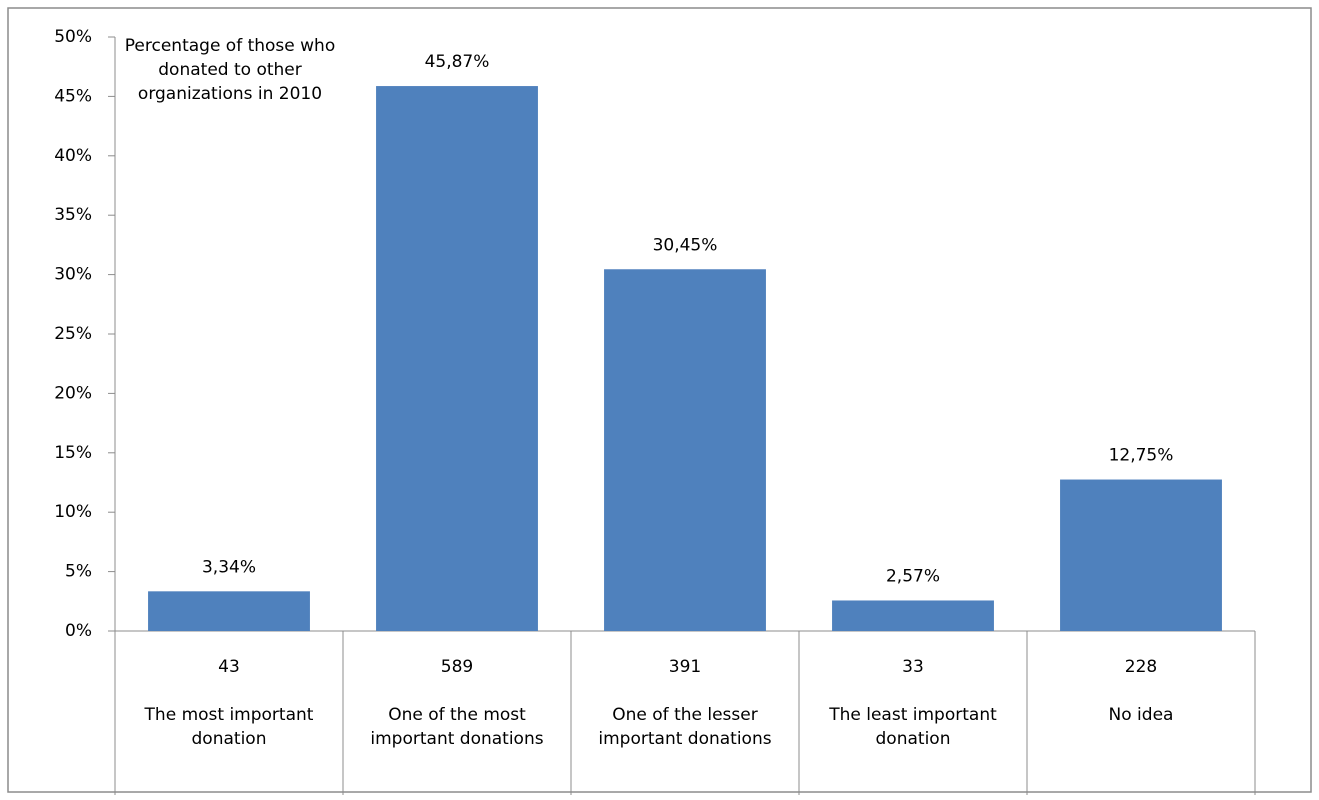 The width and height of the screenshot is (1319, 800). Describe the element at coordinates (73, 453) in the screenshot. I see `y-tick-label: 15%` at that location.